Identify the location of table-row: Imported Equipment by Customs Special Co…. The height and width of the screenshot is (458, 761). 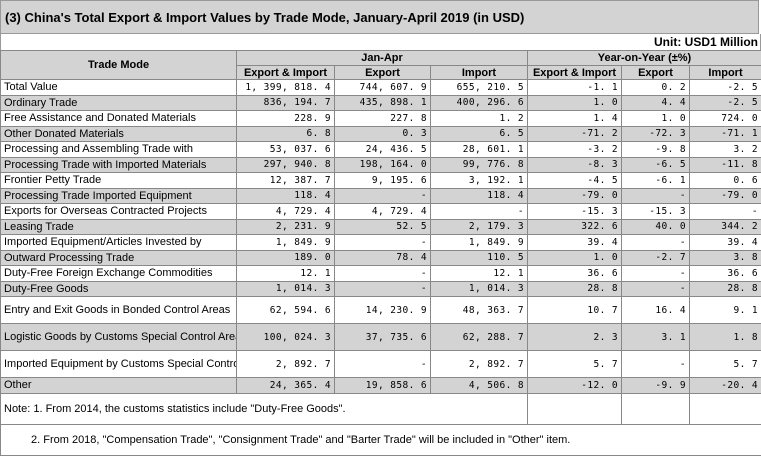
(380, 364).